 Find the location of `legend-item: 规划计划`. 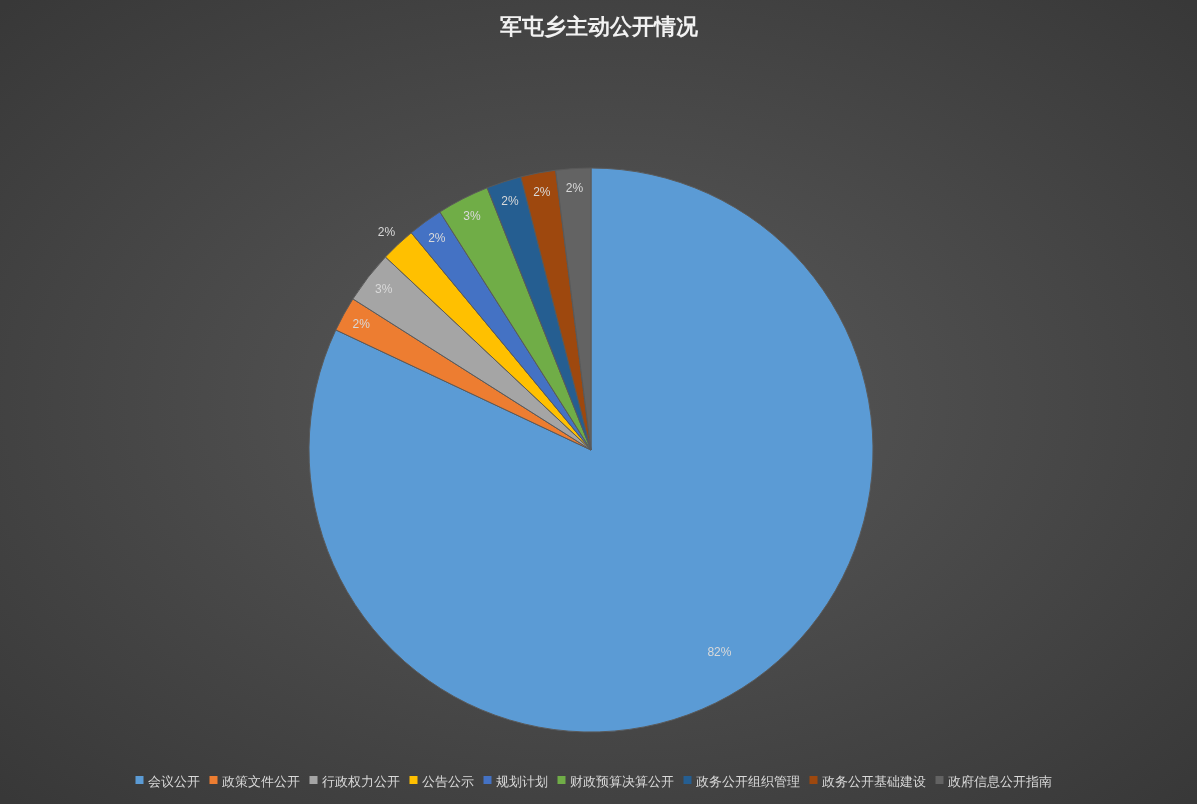

legend-item: 规划计划 is located at coordinates (515, 781).